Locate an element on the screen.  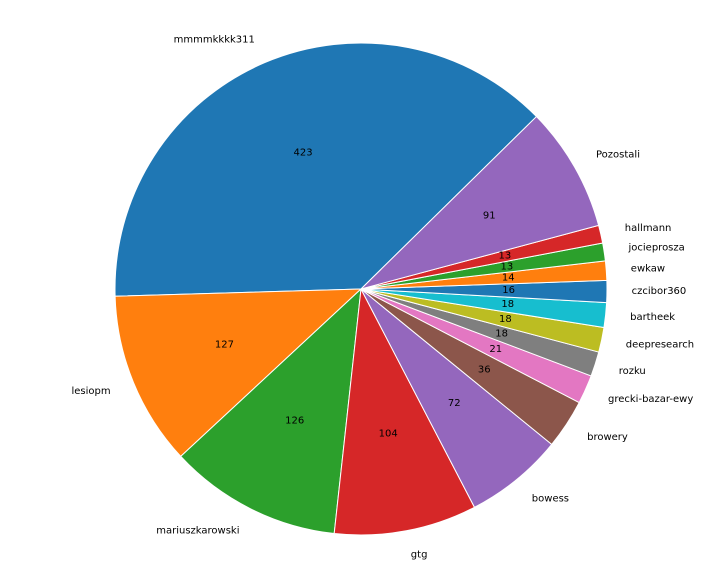
pie-value-label-gtg: 104 is located at coordinates (388, 434).